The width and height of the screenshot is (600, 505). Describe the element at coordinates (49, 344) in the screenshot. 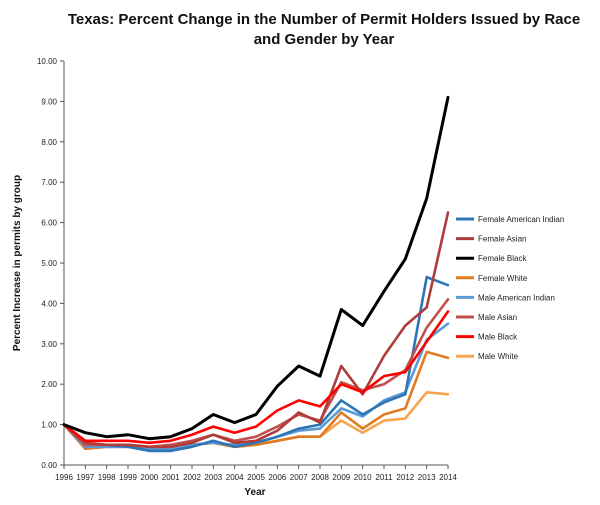

I see `y-tick-label: 3.00` at that location.